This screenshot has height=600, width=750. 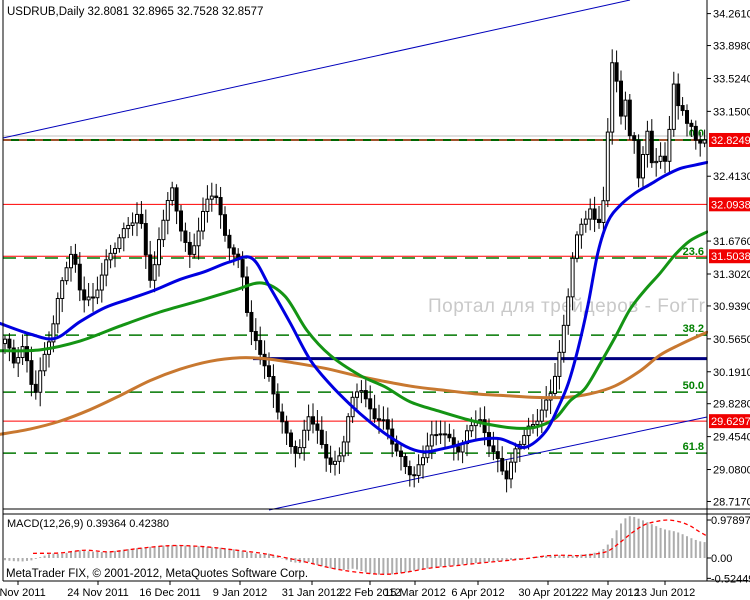 I want to click on date-label: 24 Nov 2011, so click(x=98, y=593).